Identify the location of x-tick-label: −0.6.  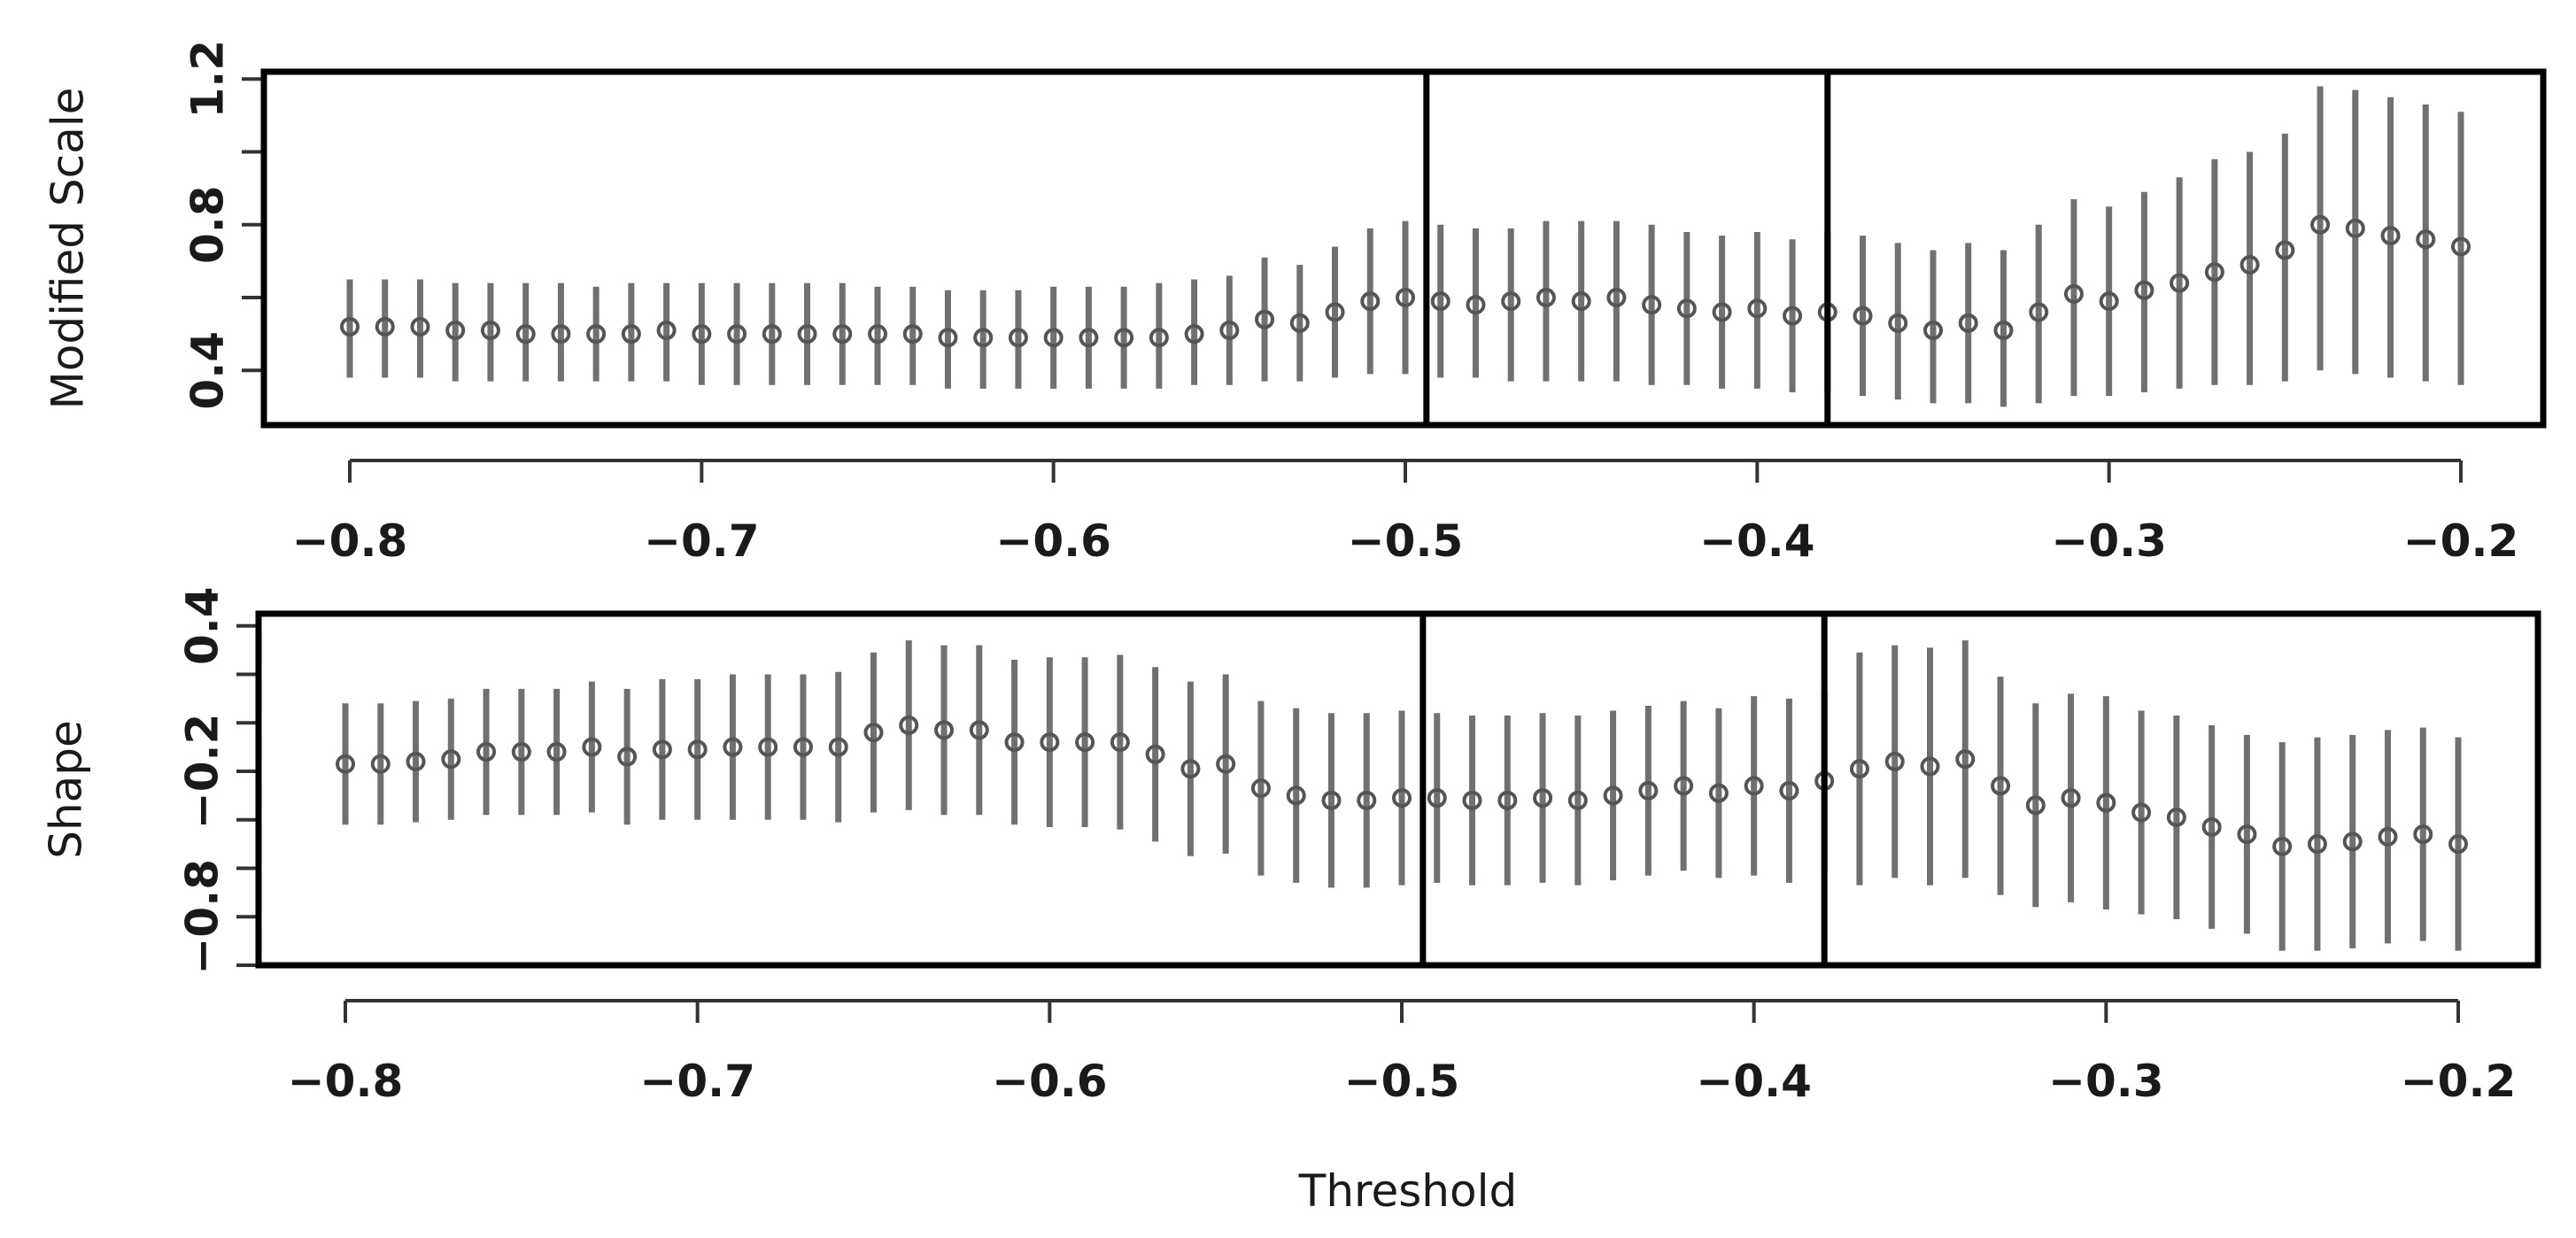
(1052, 541).